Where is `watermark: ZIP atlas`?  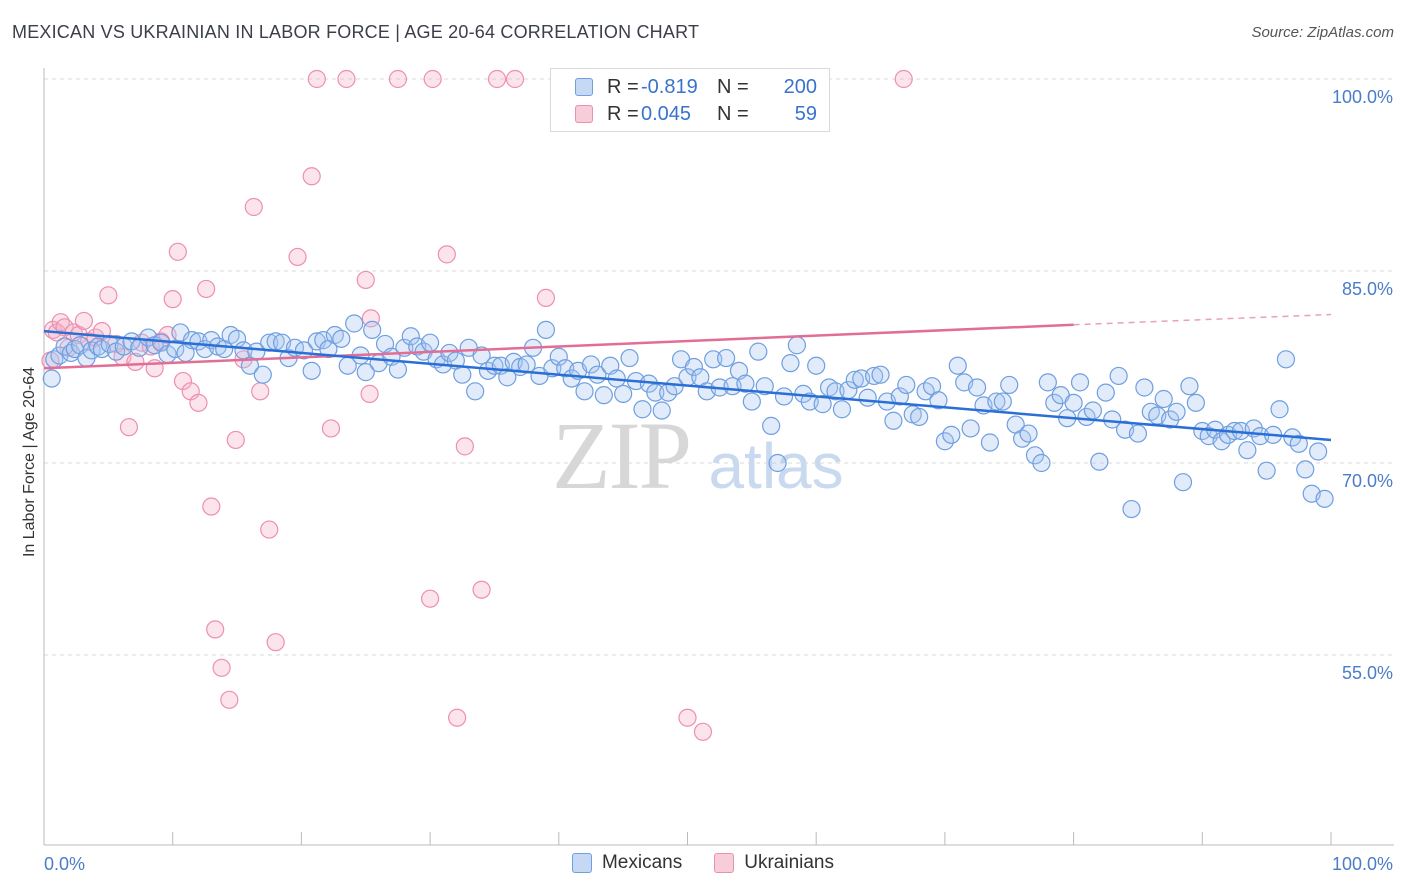
watermark: ZIP atlas is located at coordinates (698, 455).